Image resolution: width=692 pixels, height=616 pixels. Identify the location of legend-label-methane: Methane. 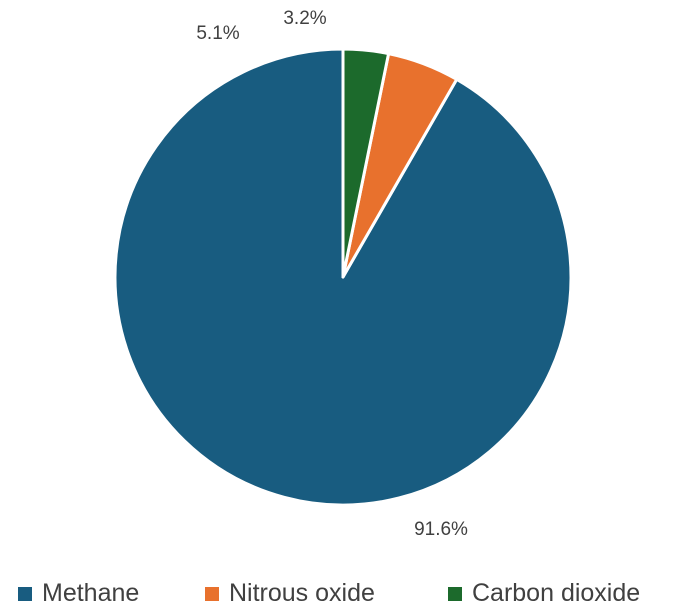
(90, 593).